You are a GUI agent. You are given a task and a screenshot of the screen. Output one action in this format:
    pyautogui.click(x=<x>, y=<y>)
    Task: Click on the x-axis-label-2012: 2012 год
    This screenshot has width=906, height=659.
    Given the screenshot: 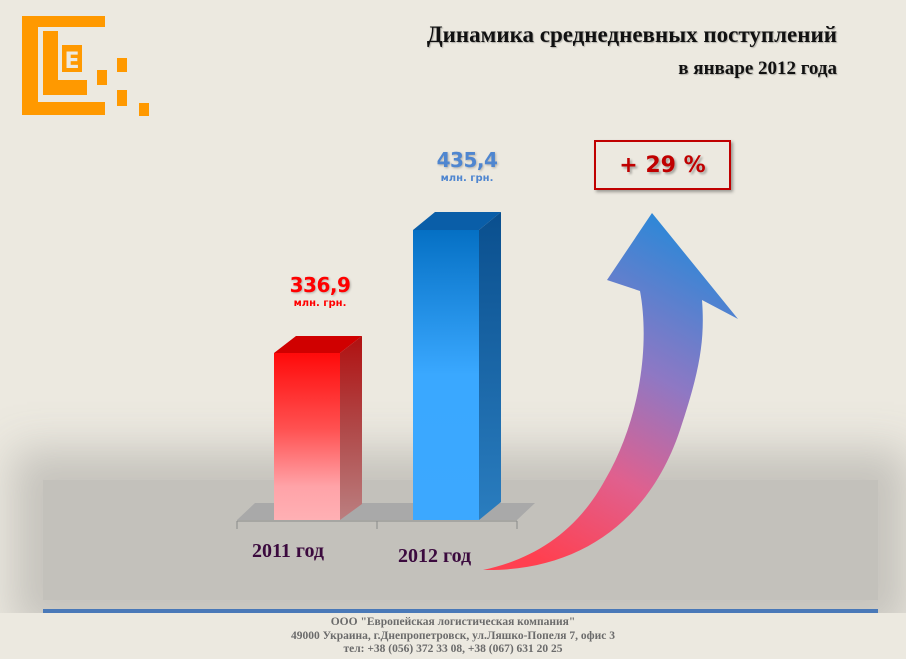 What is the action you would take?
    pyautogui.click(x=435, y=556)
    